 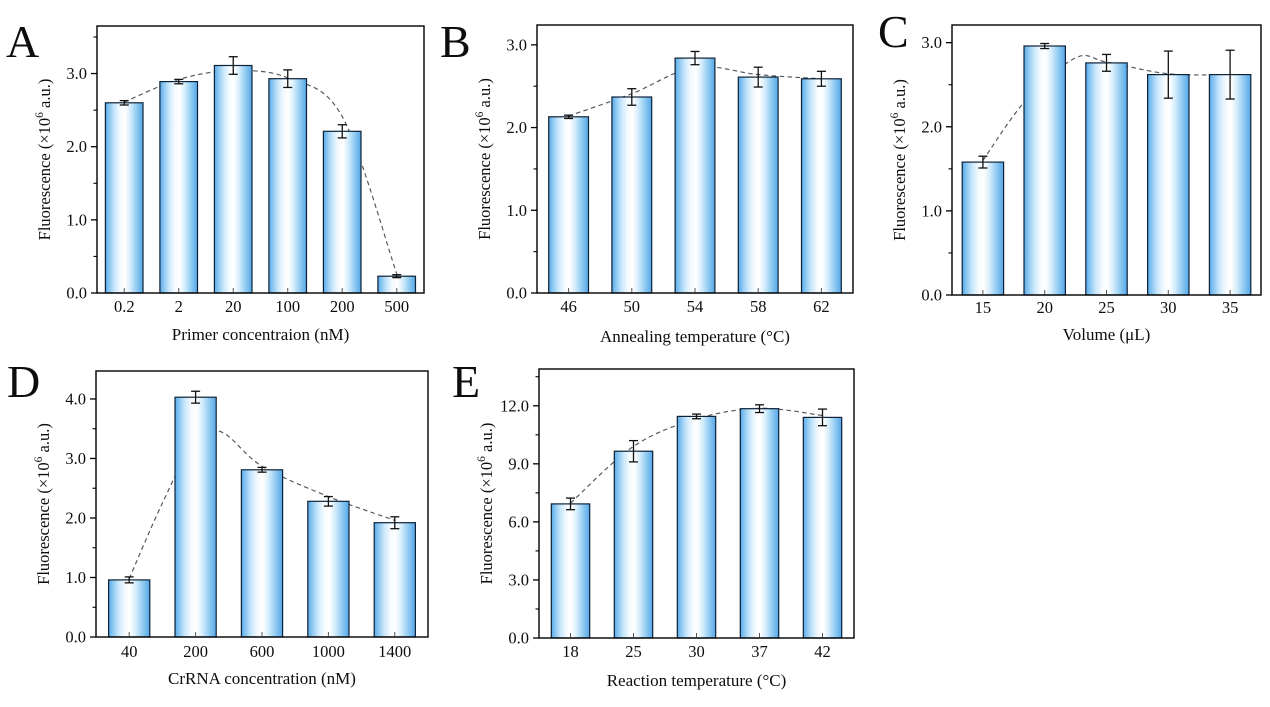 What do you see at coordinates (455, 41) in the screenshot?
I see `panel-letter-b: B` at bounding box center [455, 41].